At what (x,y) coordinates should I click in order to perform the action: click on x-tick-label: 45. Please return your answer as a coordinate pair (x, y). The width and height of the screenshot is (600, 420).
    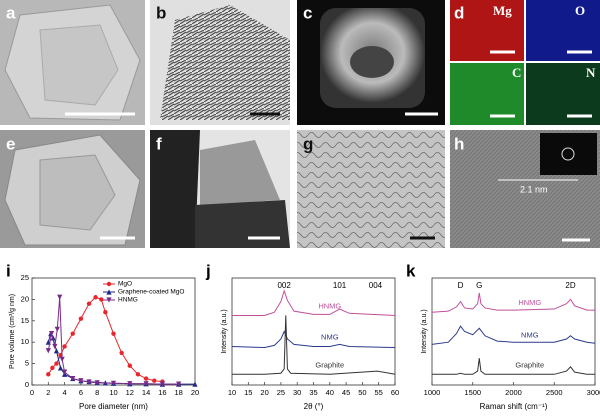
    Looking at the image, I should click on (346, 392).